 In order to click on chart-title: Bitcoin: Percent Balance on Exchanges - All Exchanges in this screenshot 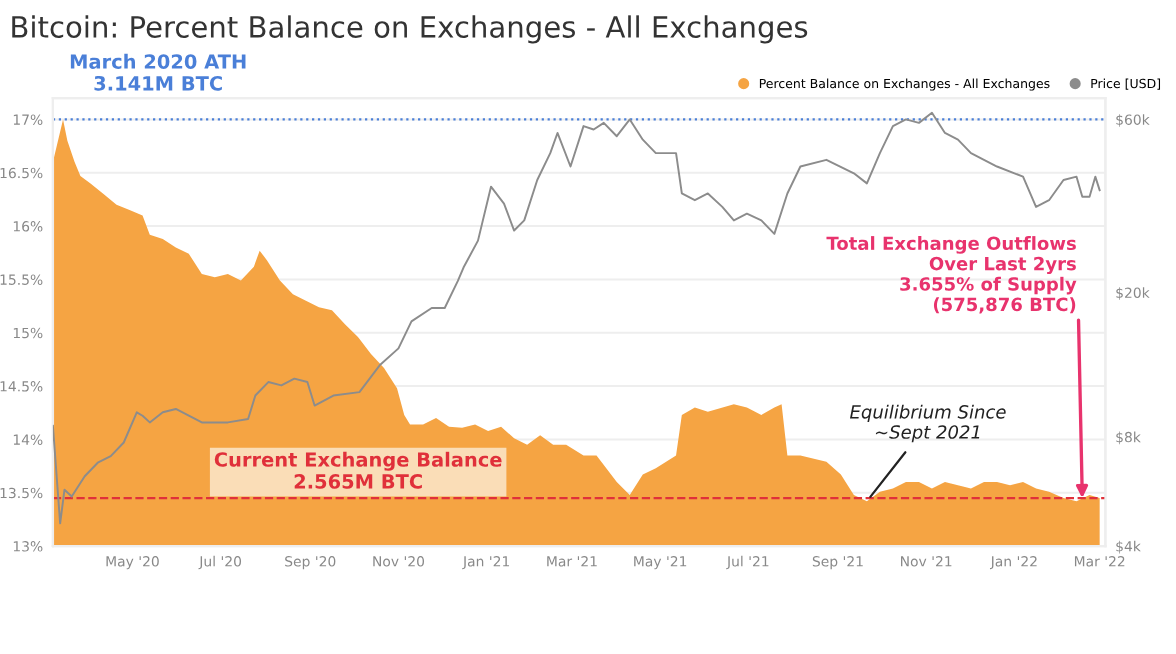, I will do `click(410, 29)`.